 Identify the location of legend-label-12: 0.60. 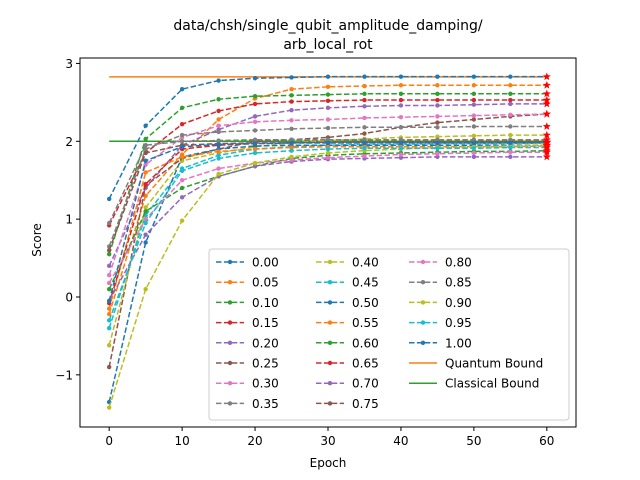
(365, 343).